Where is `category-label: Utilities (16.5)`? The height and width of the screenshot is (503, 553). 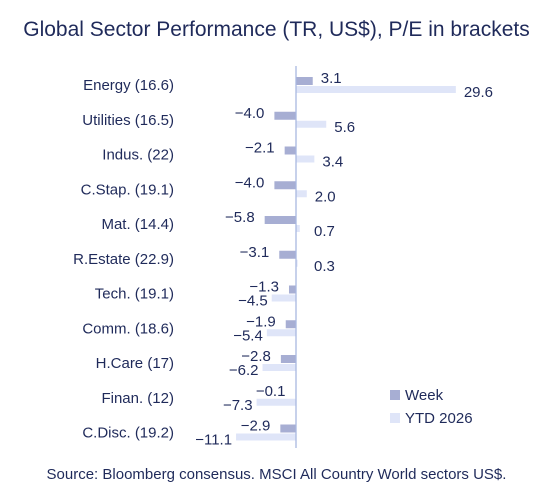 category-label: Utilities (16.5) is located at coordinates (128, 120).